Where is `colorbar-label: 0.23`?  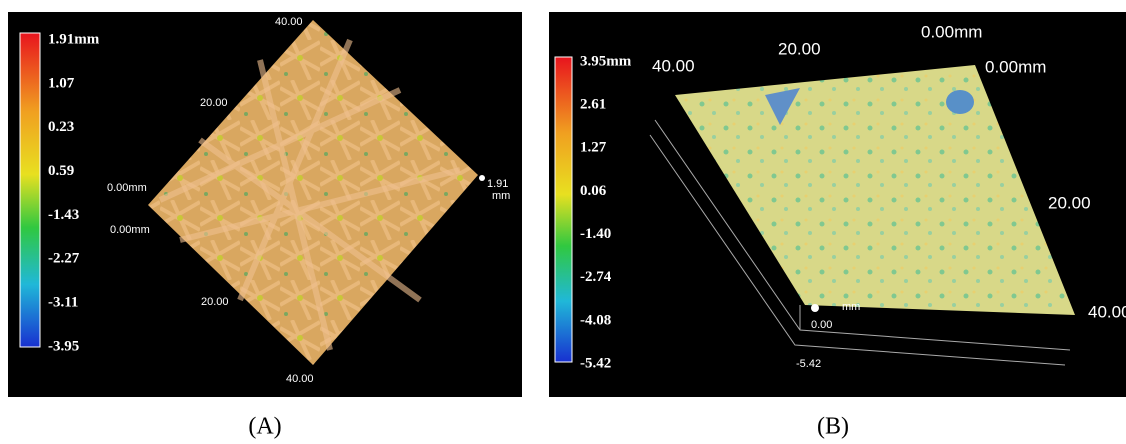
colorbar-label: 0.23 is located at coordinates (61, 127).